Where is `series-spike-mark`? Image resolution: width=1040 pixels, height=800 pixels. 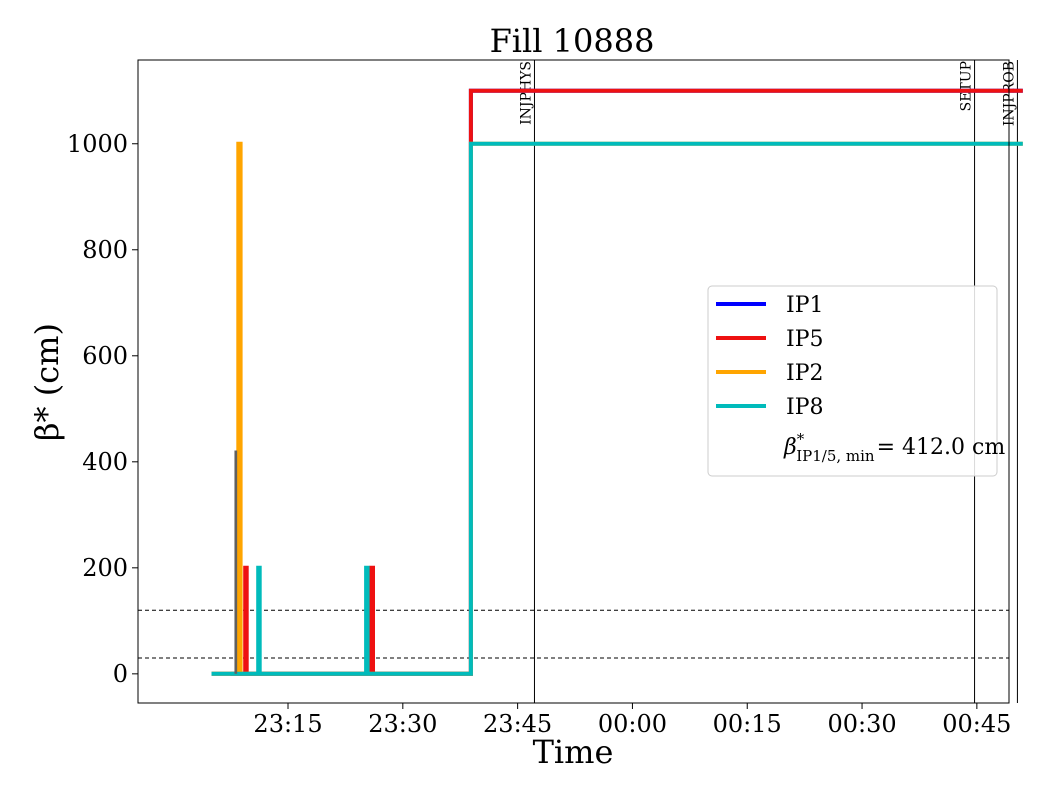 series-spike-mark is located at coordinates (236, 562).